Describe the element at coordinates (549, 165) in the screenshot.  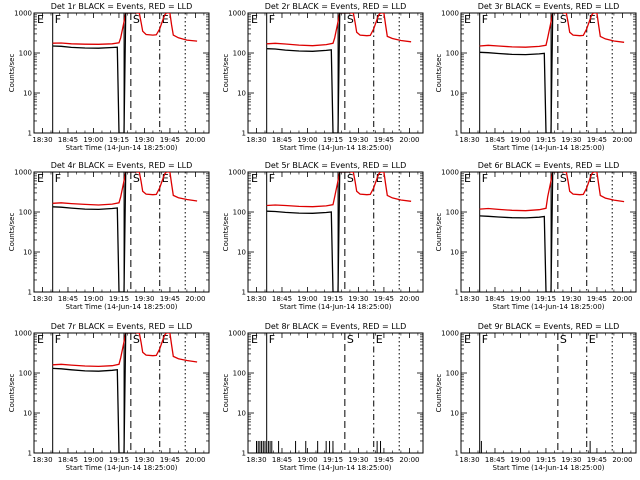
I see `panel-title: Det 6r BLACK = Events, RED = LLD` at that location.